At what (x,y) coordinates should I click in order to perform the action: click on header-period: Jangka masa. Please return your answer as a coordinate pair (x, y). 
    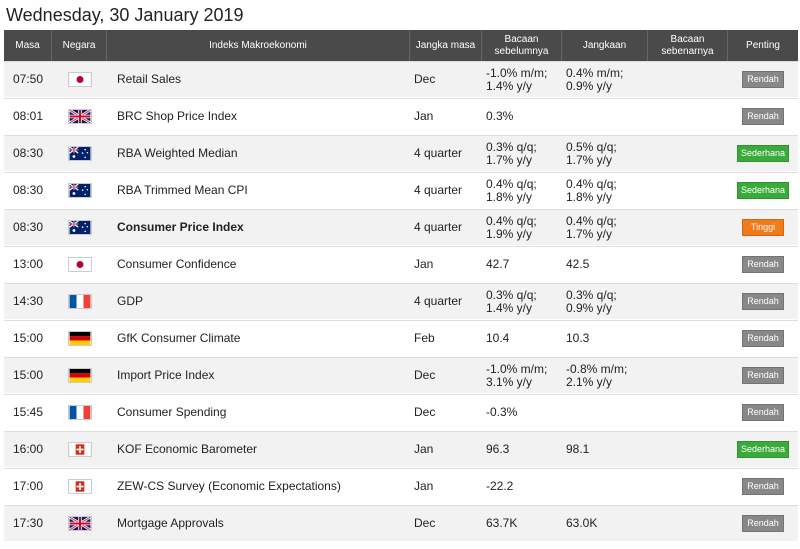
    Looking at the image, I should click on (446, 45).